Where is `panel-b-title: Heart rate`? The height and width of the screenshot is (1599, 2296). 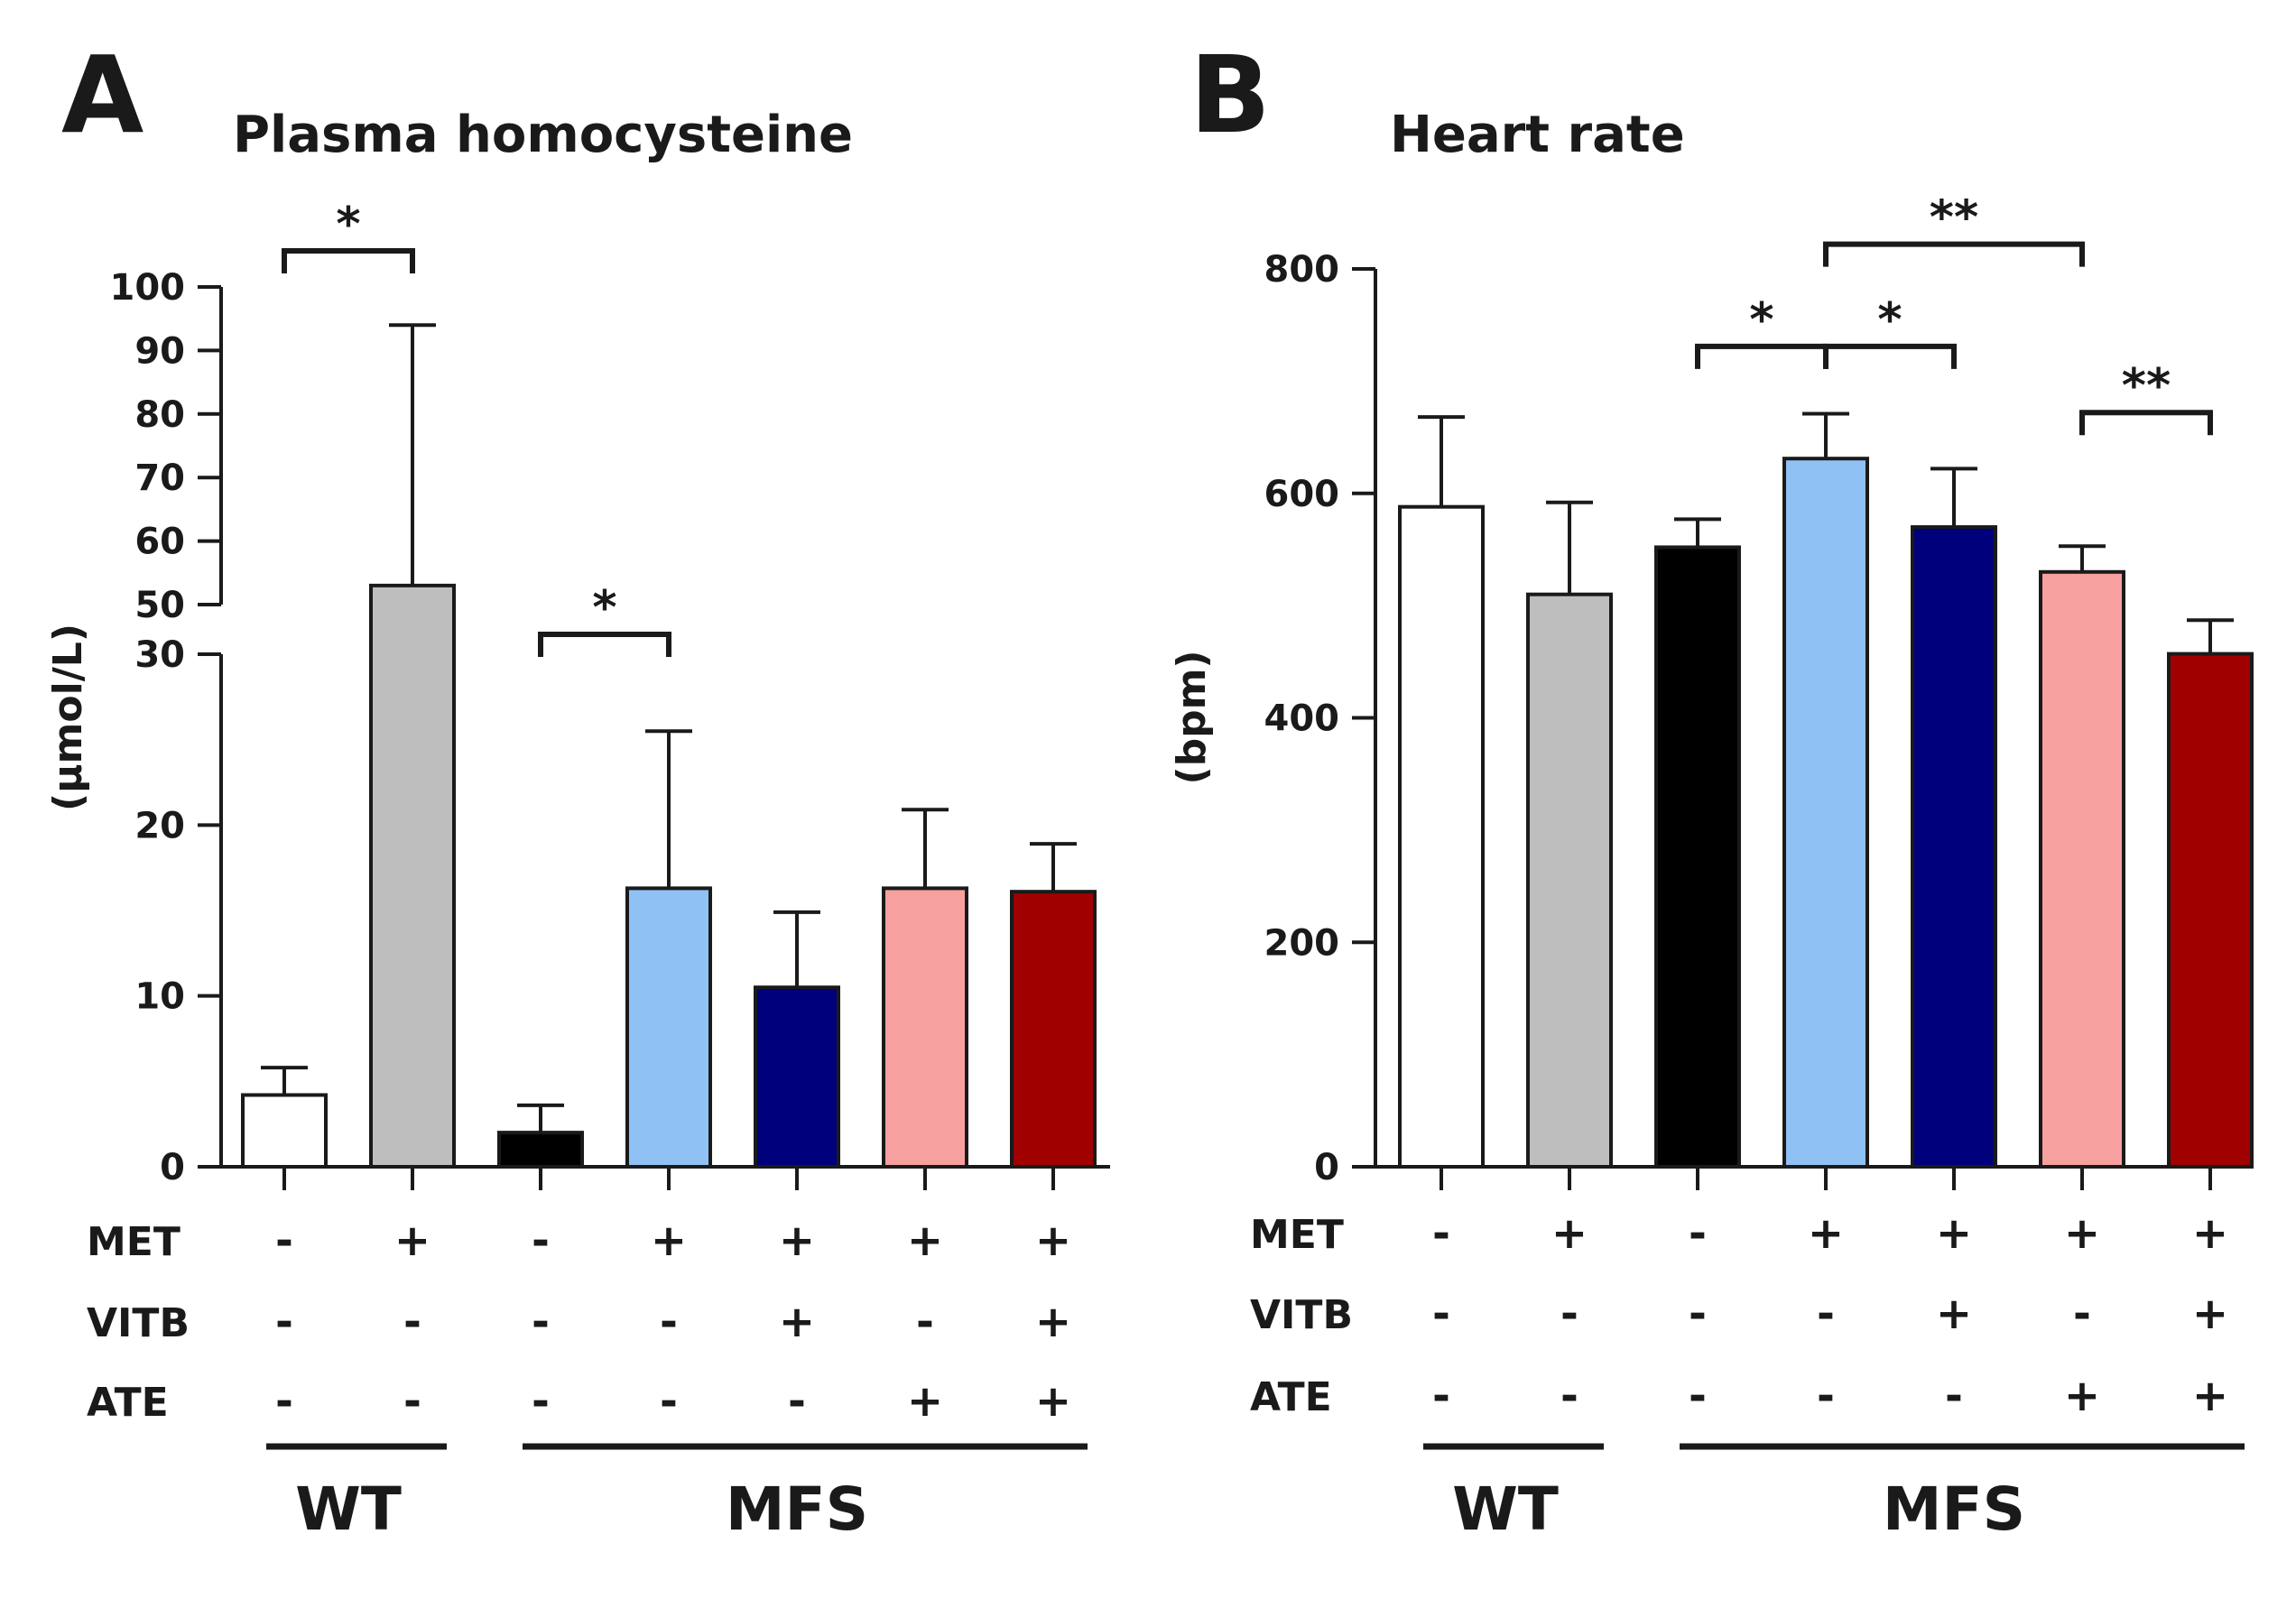 panel-b-title: Heart rate is located at coordinates (1538, 135).